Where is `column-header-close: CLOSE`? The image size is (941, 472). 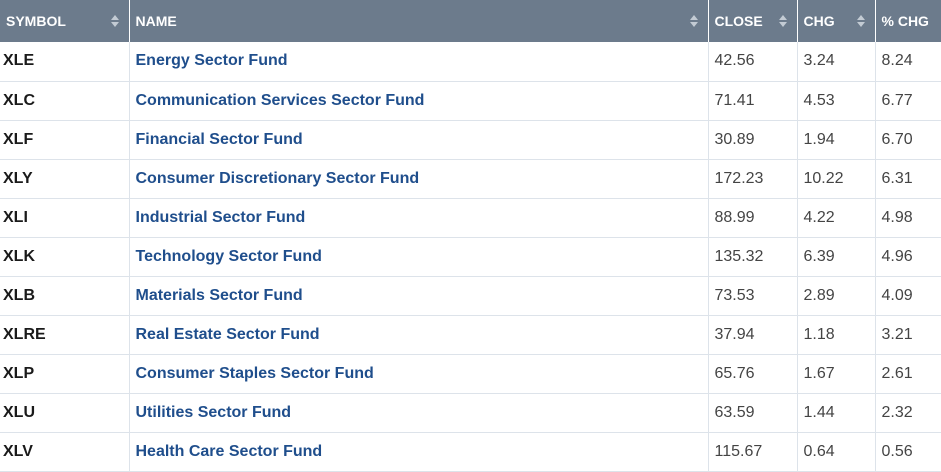 column-header-close: CLOSE is located at coordinates (753, 21).